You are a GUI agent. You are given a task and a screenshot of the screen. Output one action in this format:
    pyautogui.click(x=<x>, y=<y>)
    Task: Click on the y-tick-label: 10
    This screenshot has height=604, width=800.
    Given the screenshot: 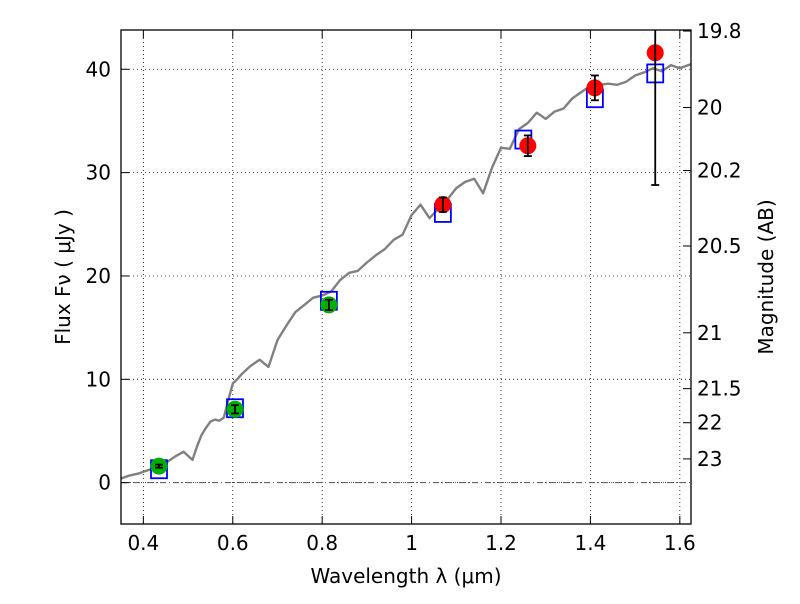 What is the action you would take?
    pyautogui.click(x=98, y=379)
    